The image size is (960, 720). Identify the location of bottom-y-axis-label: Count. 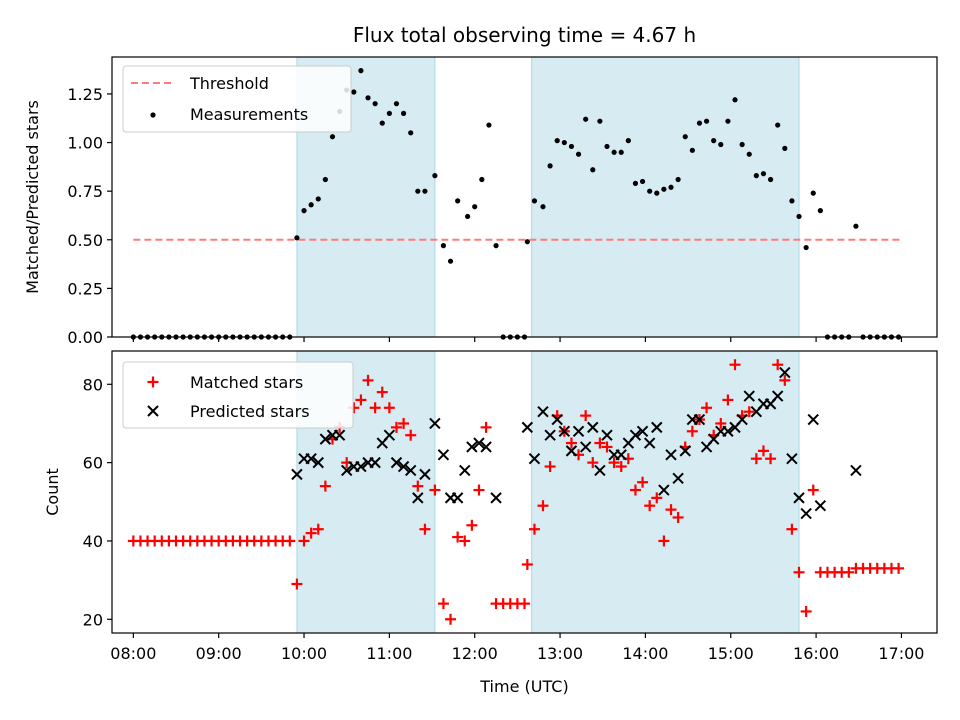
(52, 492).